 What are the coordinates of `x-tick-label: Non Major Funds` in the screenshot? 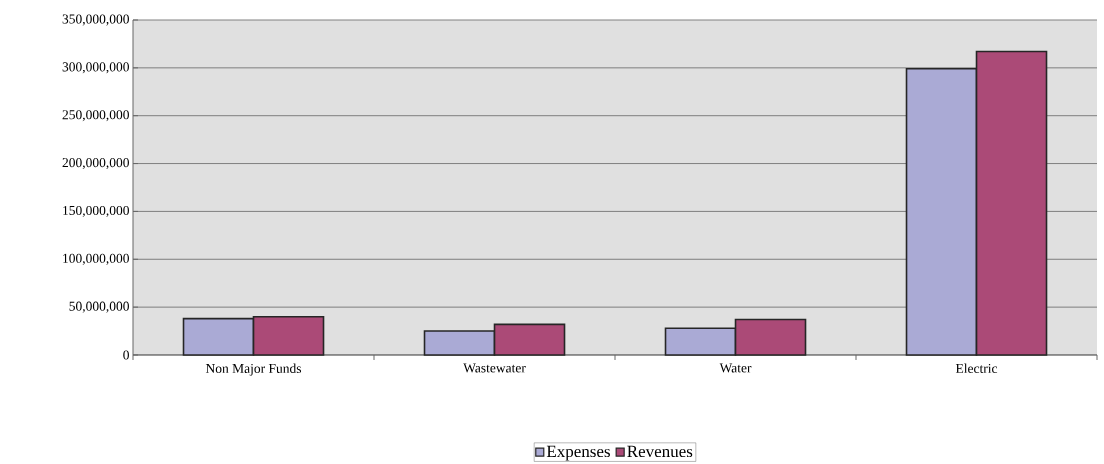 It's located at (253, 369).